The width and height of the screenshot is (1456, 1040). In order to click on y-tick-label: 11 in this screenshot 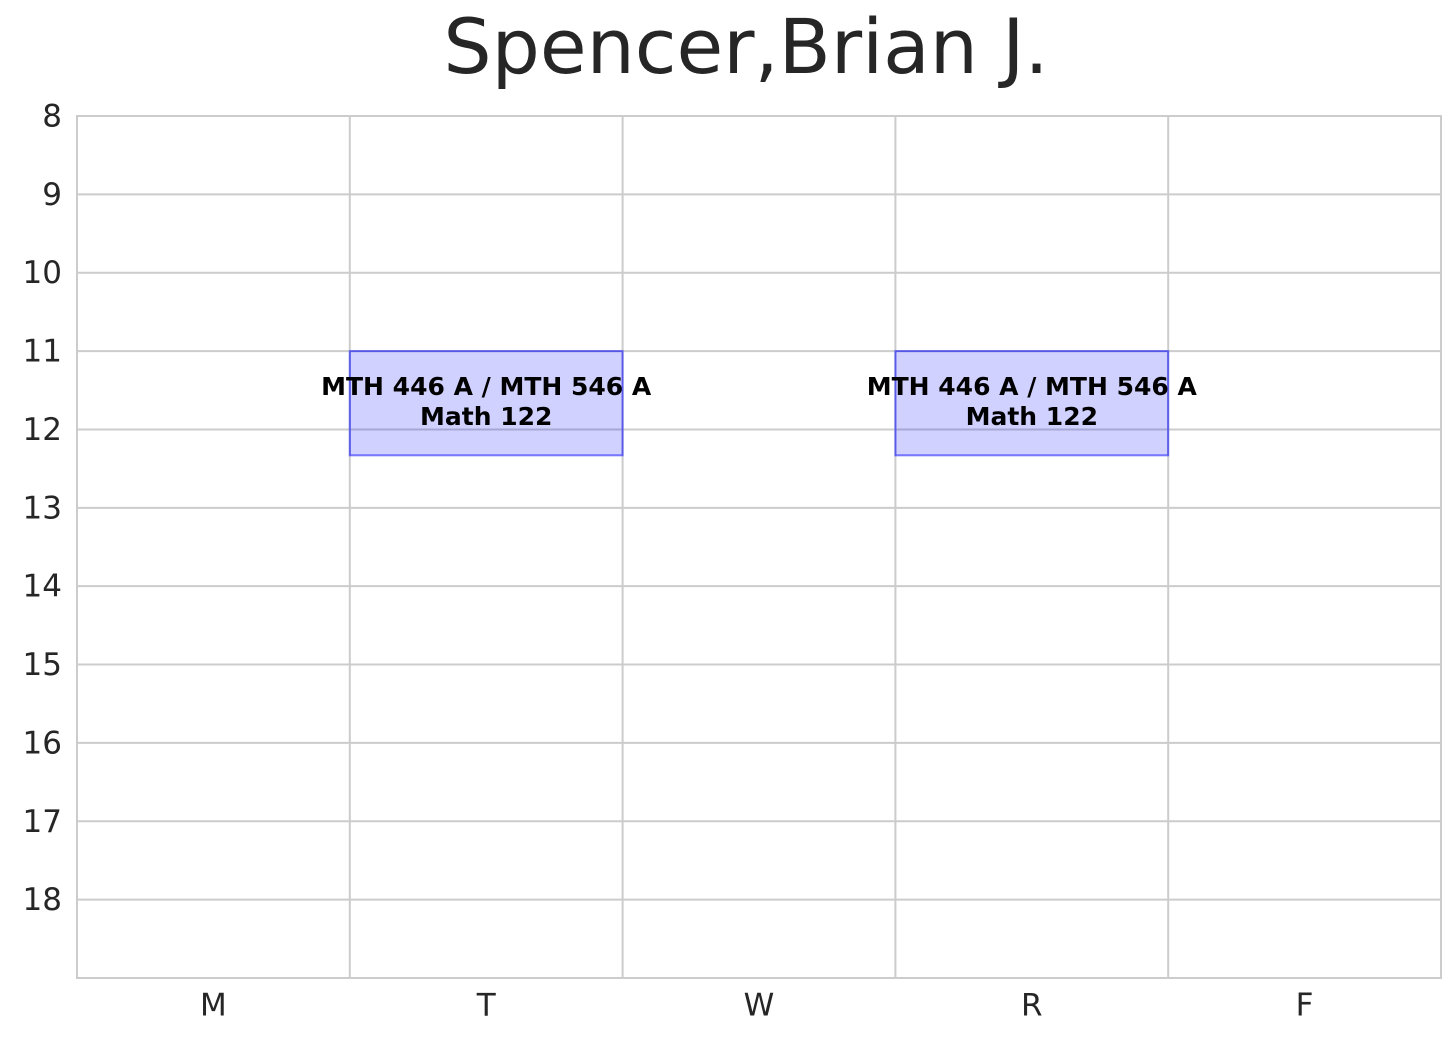, I will do `click(42, 352)`.